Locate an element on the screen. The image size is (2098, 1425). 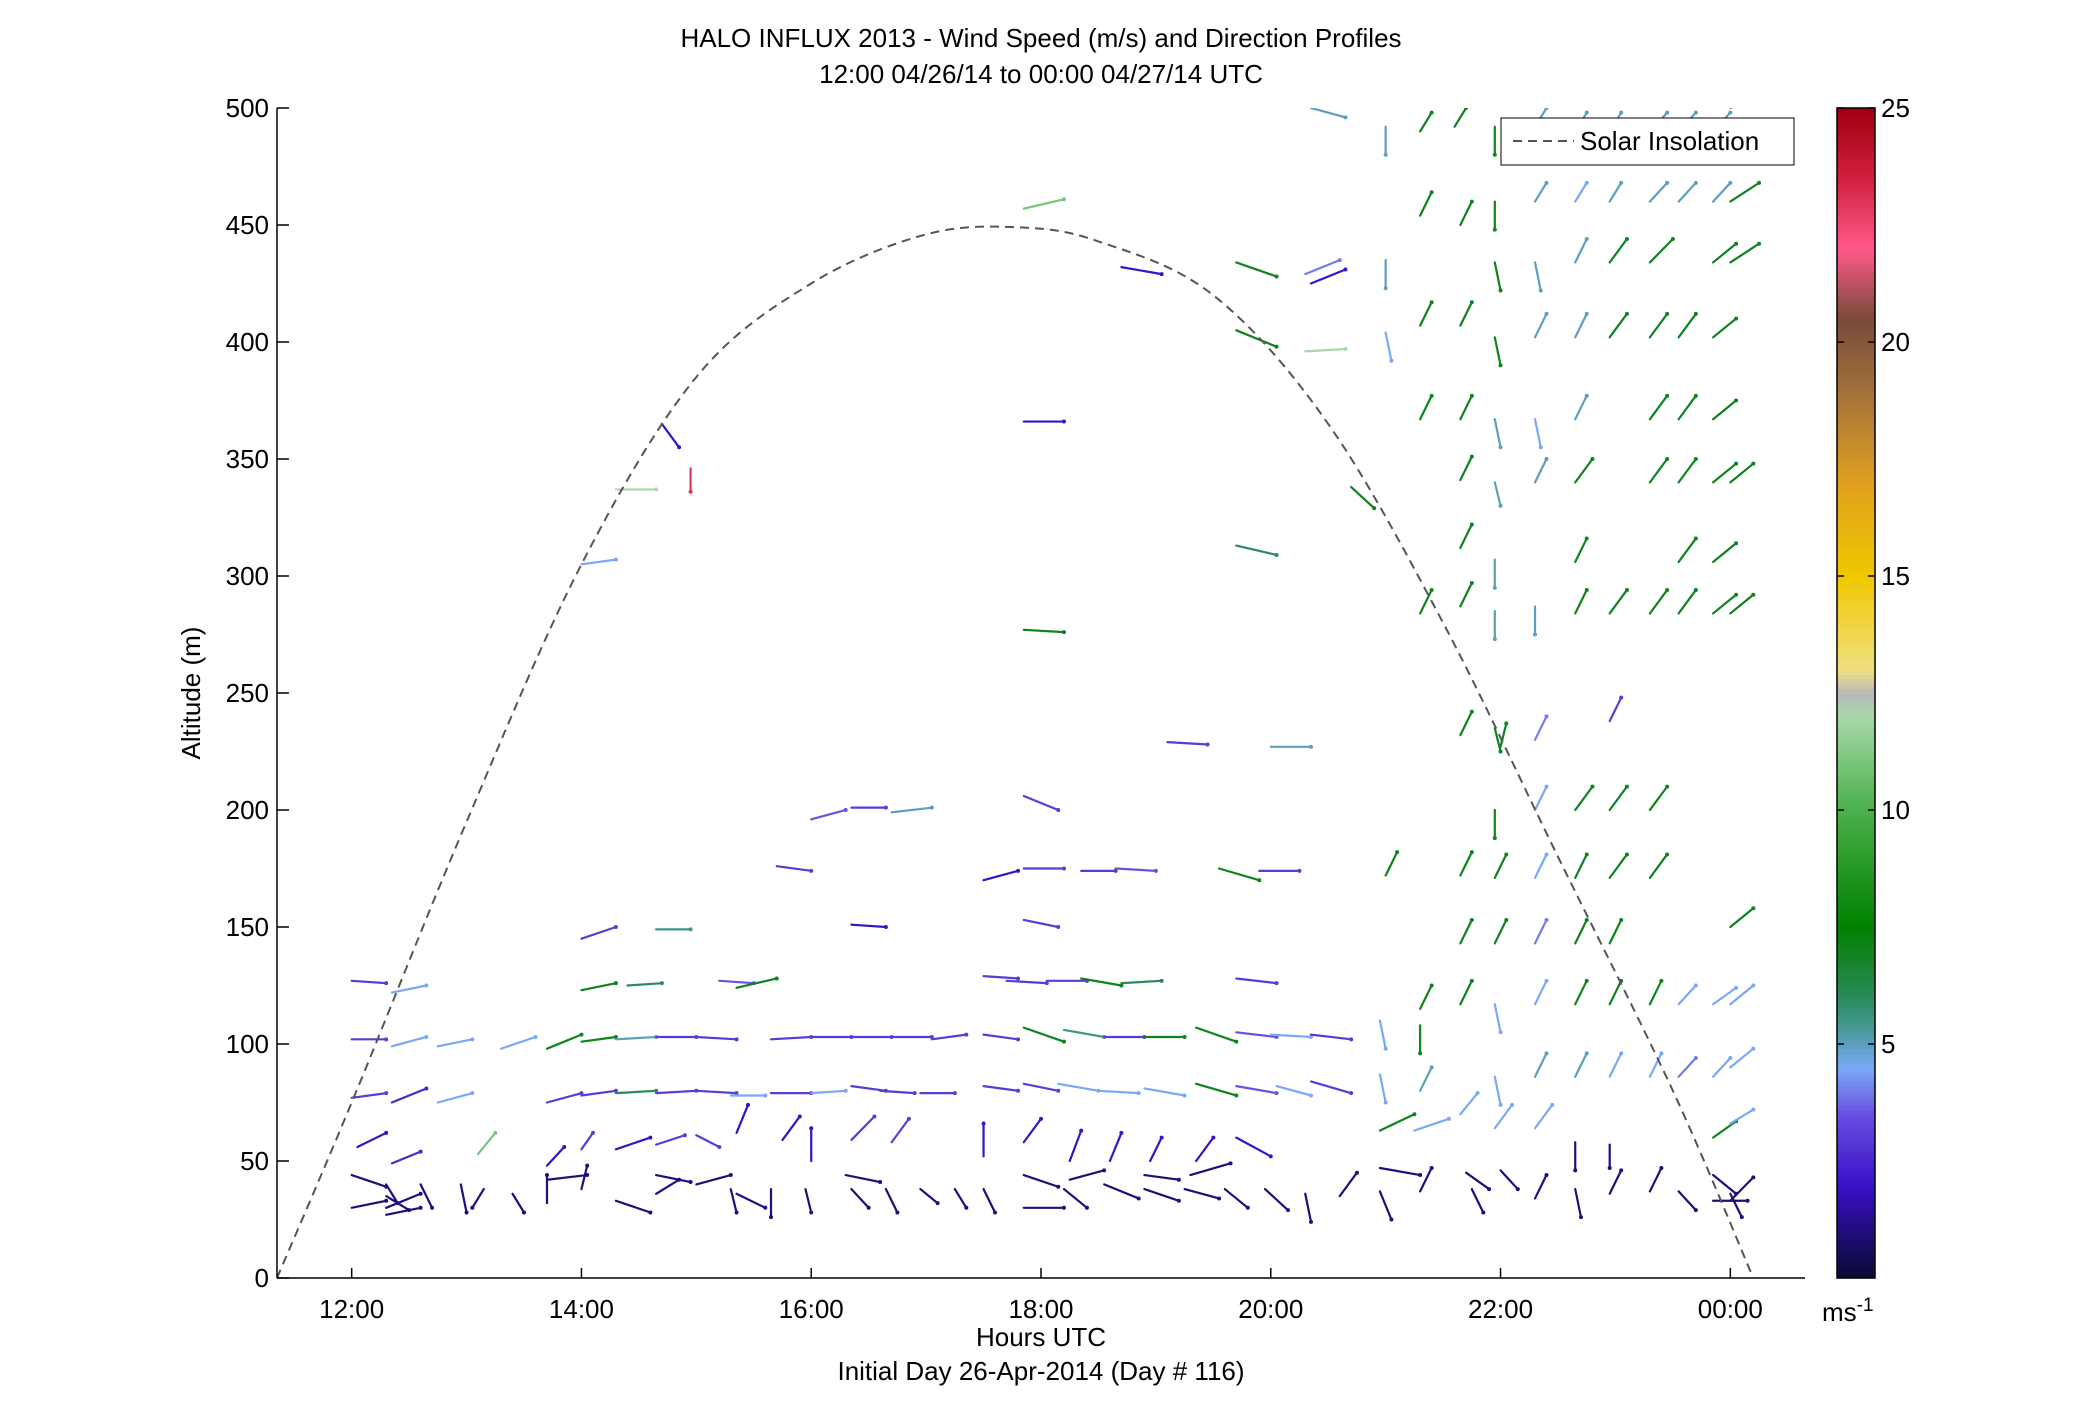
y-axis-label: Altitude (m) is located at coordinates (191, 693).